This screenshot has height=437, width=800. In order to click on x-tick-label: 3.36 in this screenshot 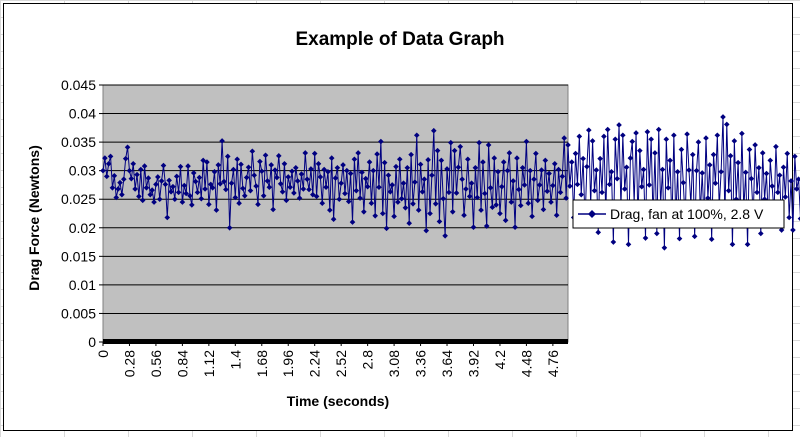, I will do `click(421, 363)`.